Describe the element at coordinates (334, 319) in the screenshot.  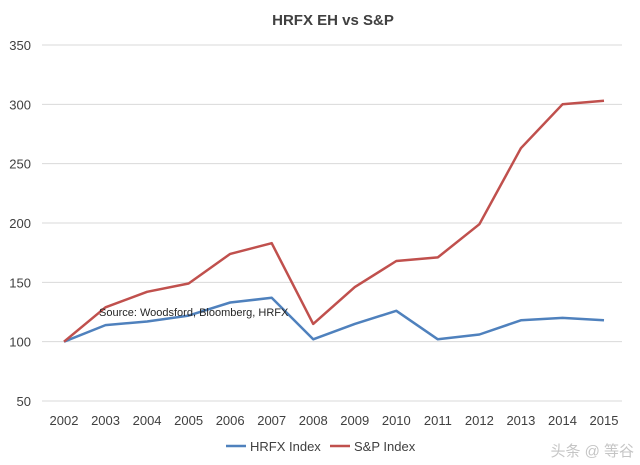
I see `series-line-hrfx` at that location.